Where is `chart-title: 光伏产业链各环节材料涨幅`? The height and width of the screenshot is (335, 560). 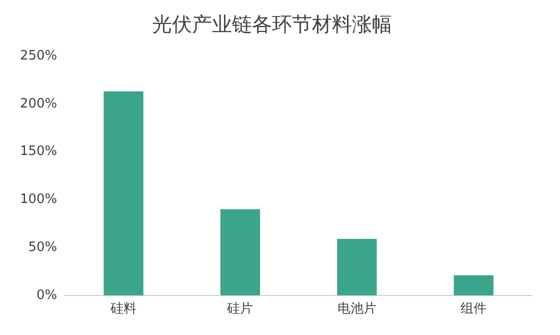
chart-title: 光伏产业链各环节材料涨幅 is located at coordinates (272, 24).